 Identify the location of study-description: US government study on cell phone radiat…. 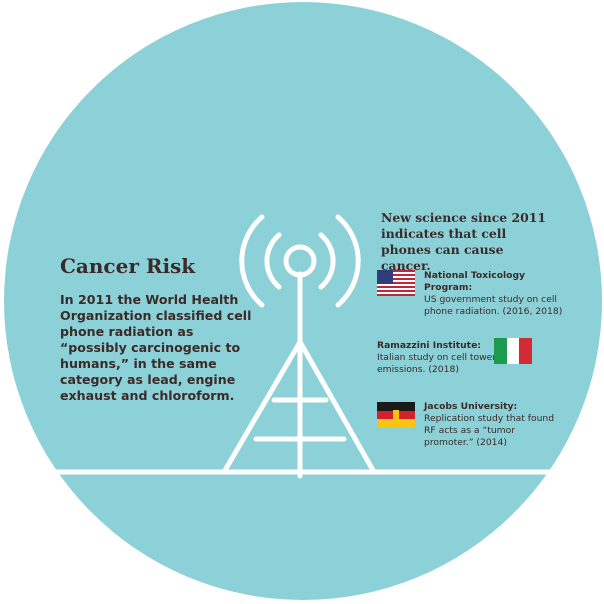
(493, 305).